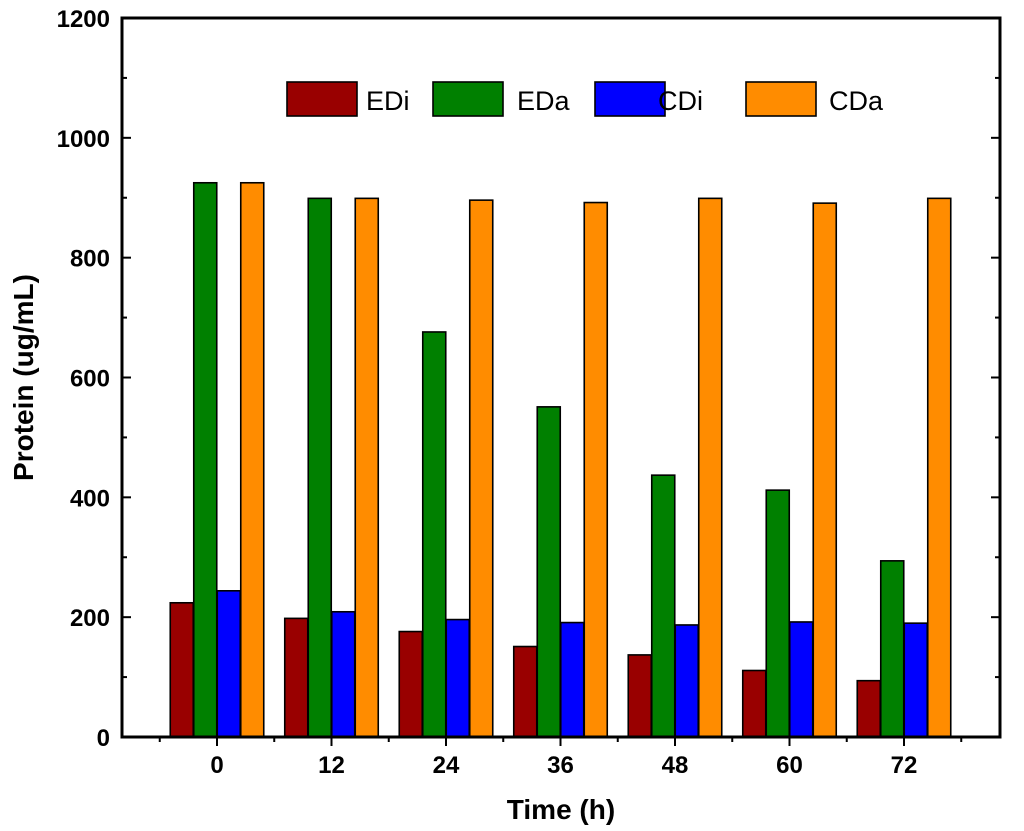  What do you see at coordinates (904, 765) in the screenshot?
I see `x-tick-label: 72` at bounding box center [904, 765].